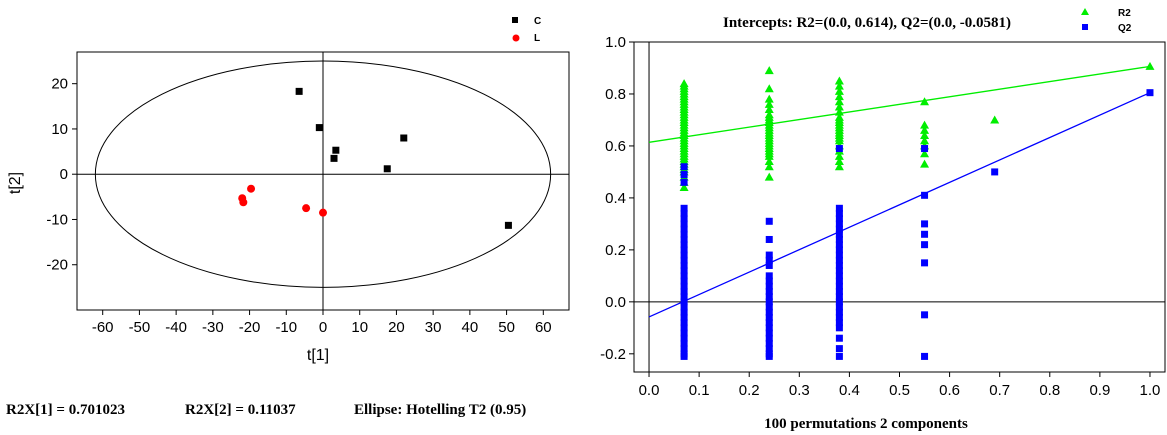 This screenshot has width=1167, height=435. I want to click on x-tick-label: -10, so click(286, 327).